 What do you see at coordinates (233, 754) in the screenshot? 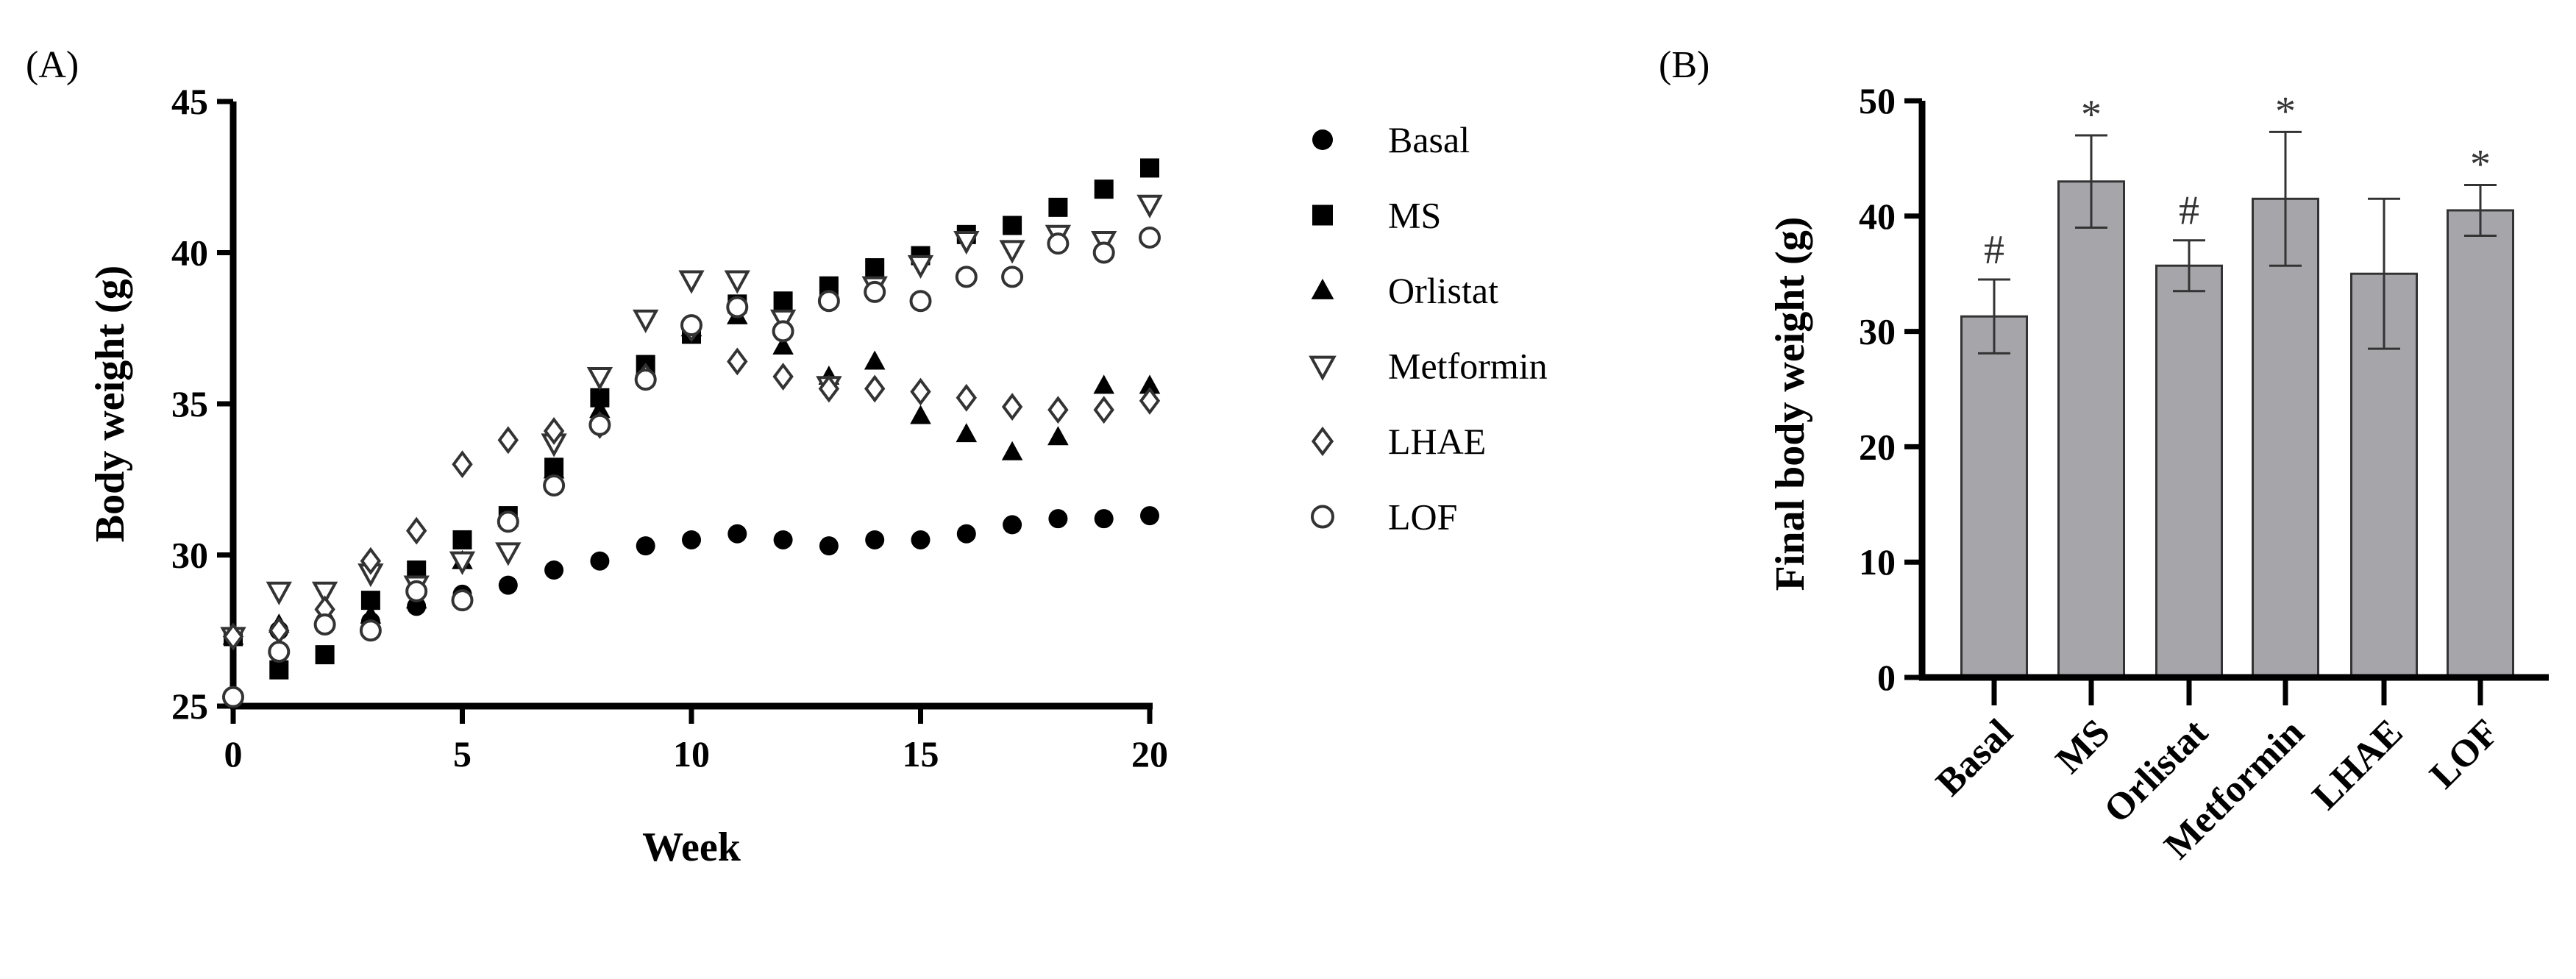
I see `x-tick-label: 0` at bounding box center [233, 754].